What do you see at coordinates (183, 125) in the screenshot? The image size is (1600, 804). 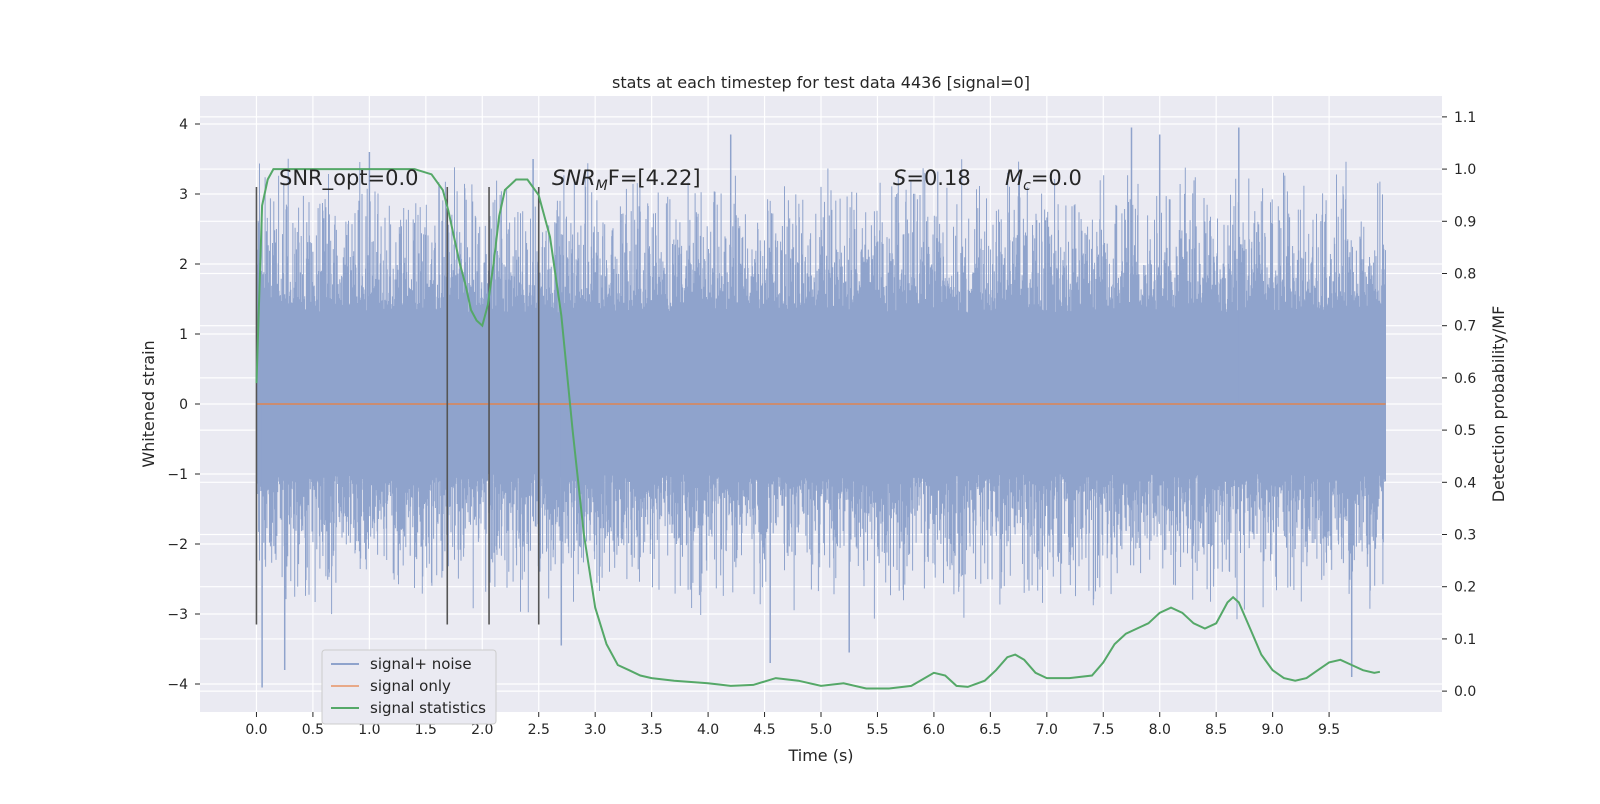 I see `y-tick-label: 4` at bounding box center [183, 125].